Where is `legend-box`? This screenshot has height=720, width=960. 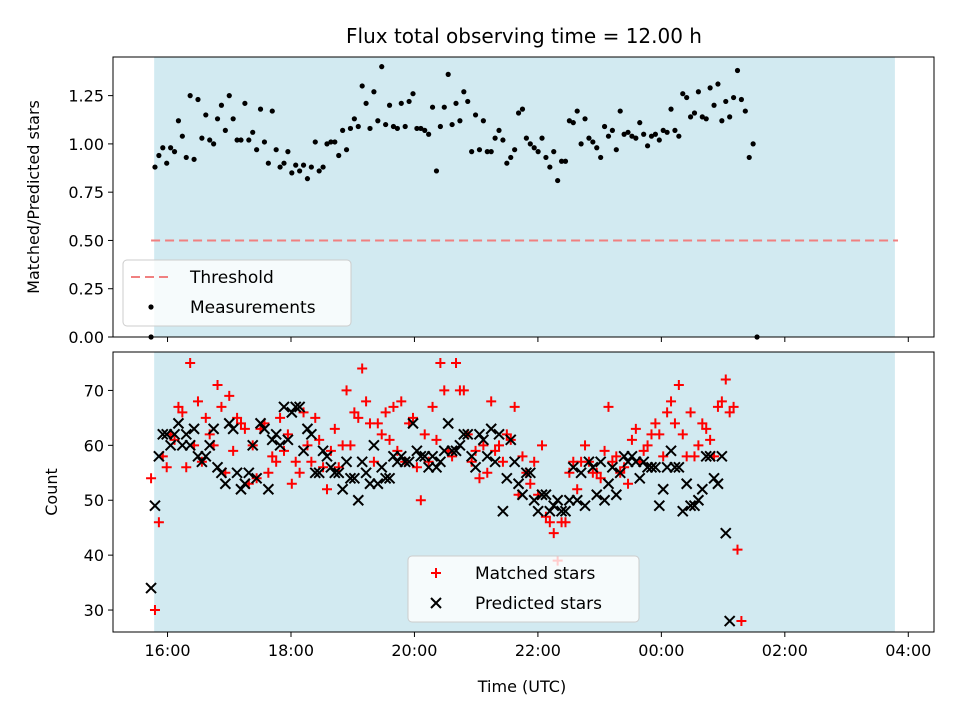 legend-box is located at coordinates (237, 293).